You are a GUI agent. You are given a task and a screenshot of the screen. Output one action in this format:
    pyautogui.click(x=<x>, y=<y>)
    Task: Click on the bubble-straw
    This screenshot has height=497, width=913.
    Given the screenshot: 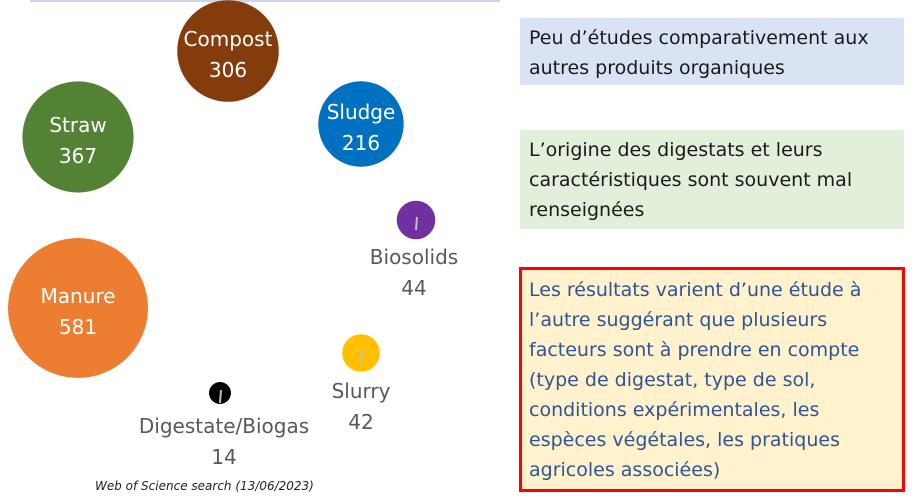 What is the action you would take?
    pyautogui.click(x=78, y=137)
    